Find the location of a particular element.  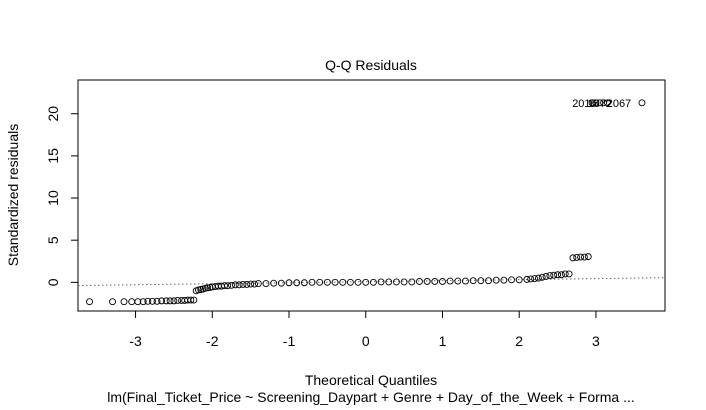

y-tick-label: 0 is located at coordinates (53, 282).